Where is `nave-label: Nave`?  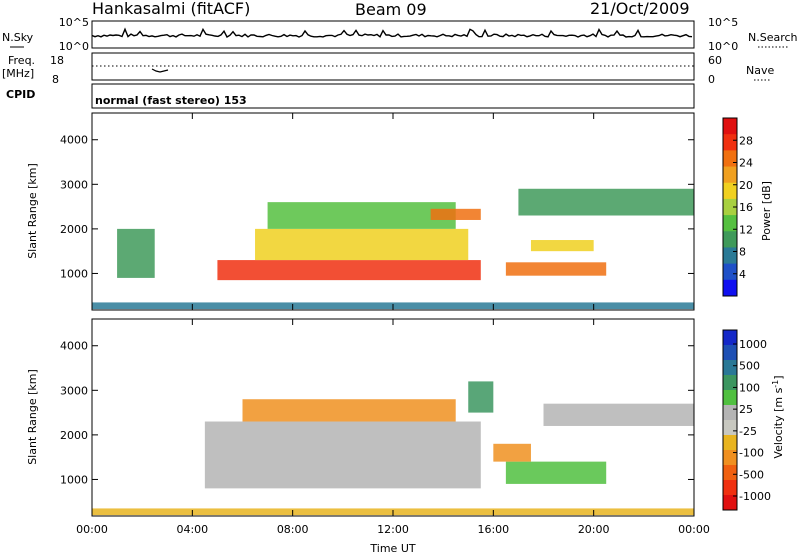 nave-label: Nave is located at coordinates (760, 70).